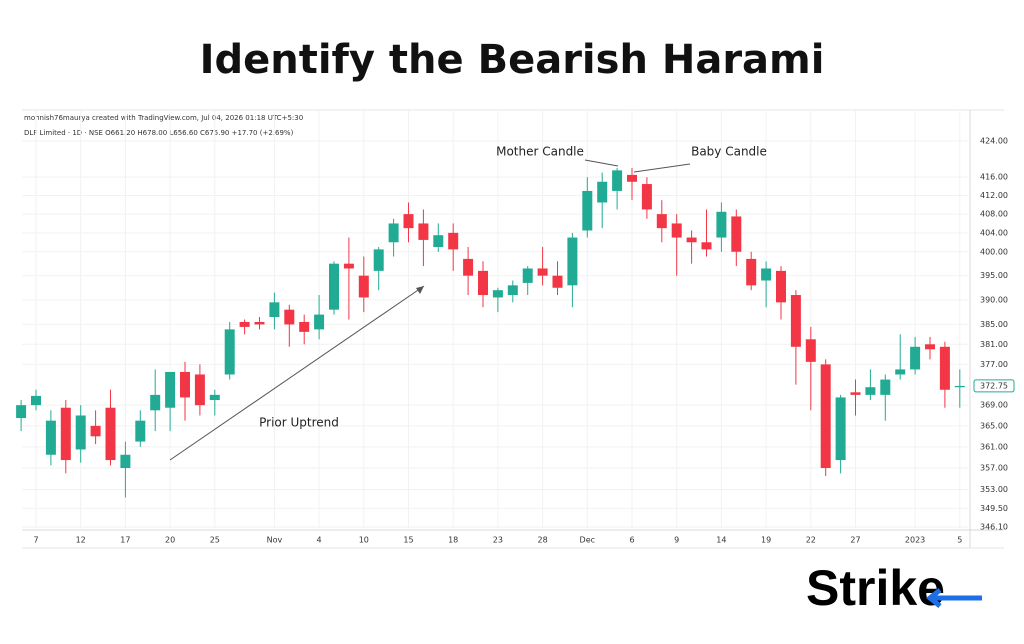  Describe the element at coordinates (994, 508) in the screenshot. I see `y-tick-label: 349.50` at that location.